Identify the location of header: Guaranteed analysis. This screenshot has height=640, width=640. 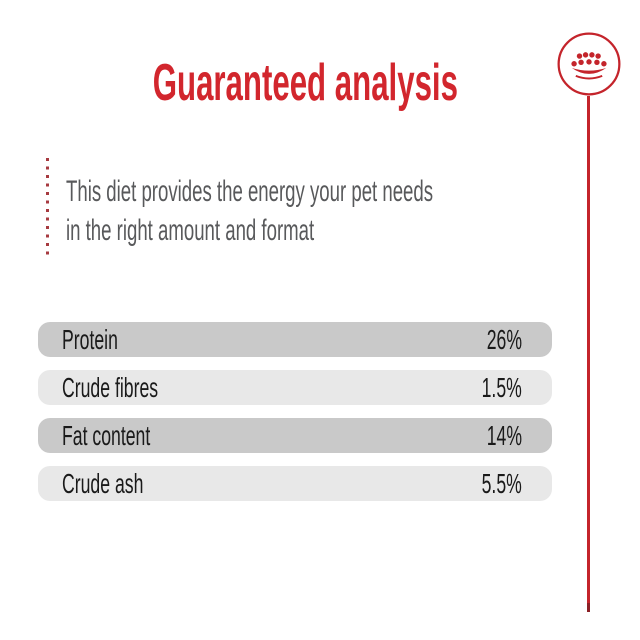
(305, 83).